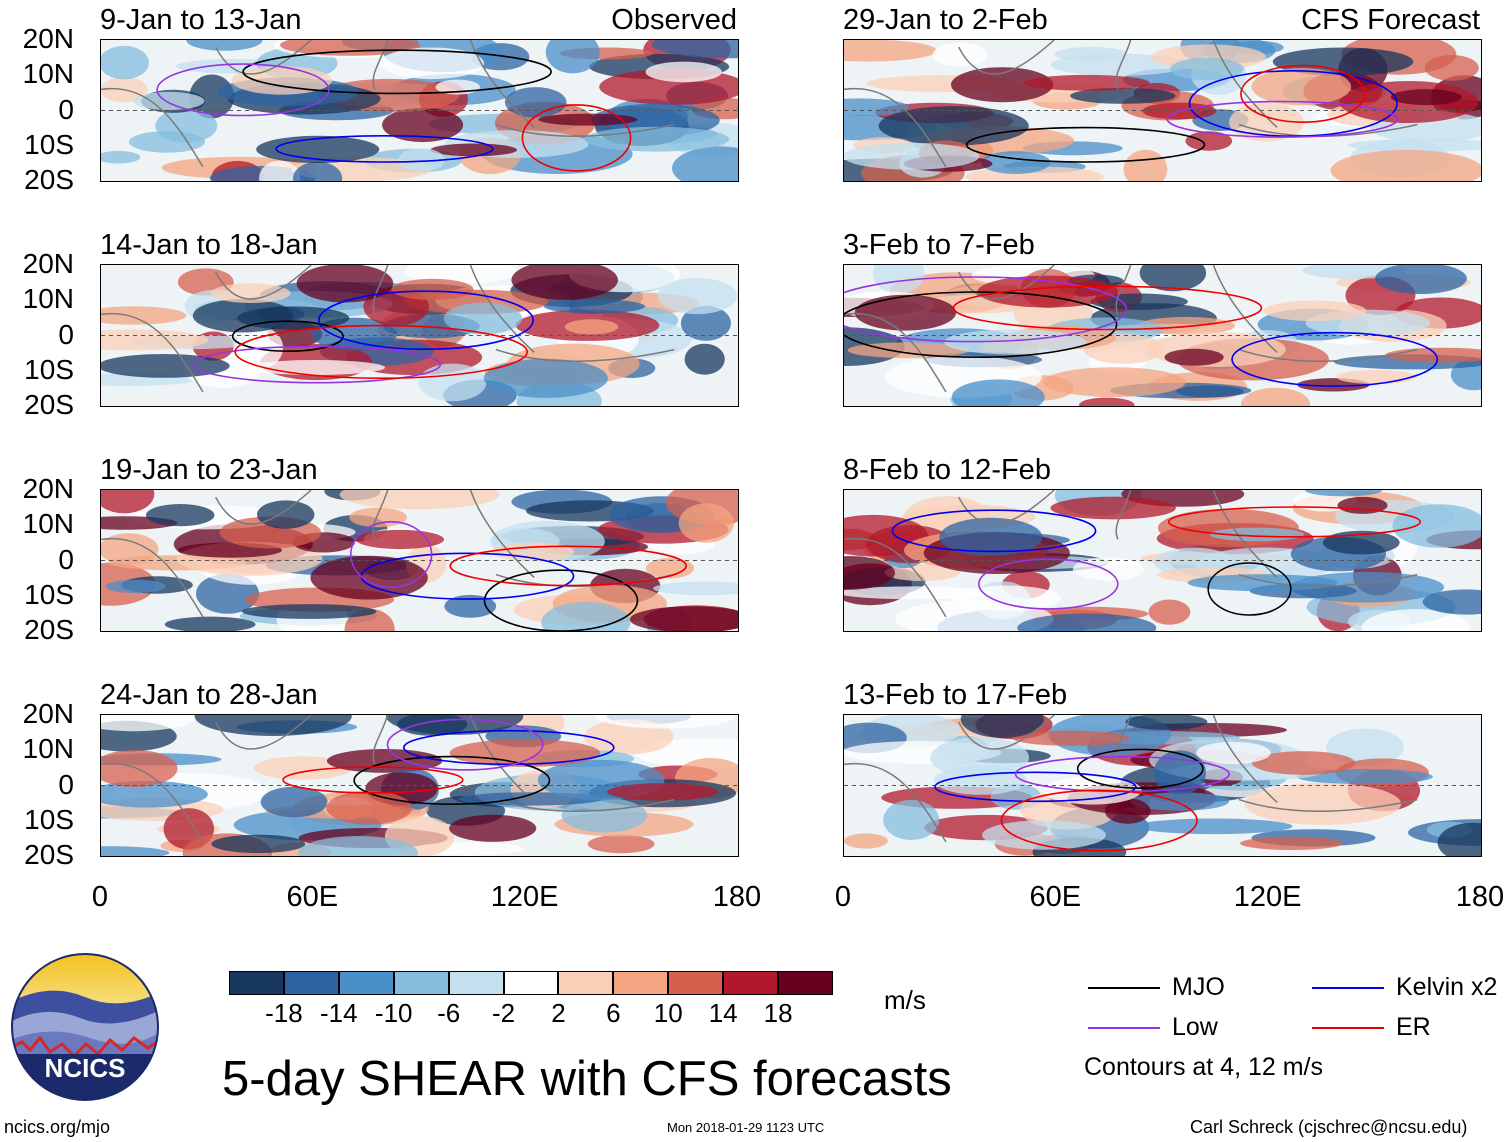 The image size is (1510, 1142). What do you see at coordinates (1348, 988) in the screenshot?
I see `legend-line-kelvin-x2` at bounding box center [1348, 988].